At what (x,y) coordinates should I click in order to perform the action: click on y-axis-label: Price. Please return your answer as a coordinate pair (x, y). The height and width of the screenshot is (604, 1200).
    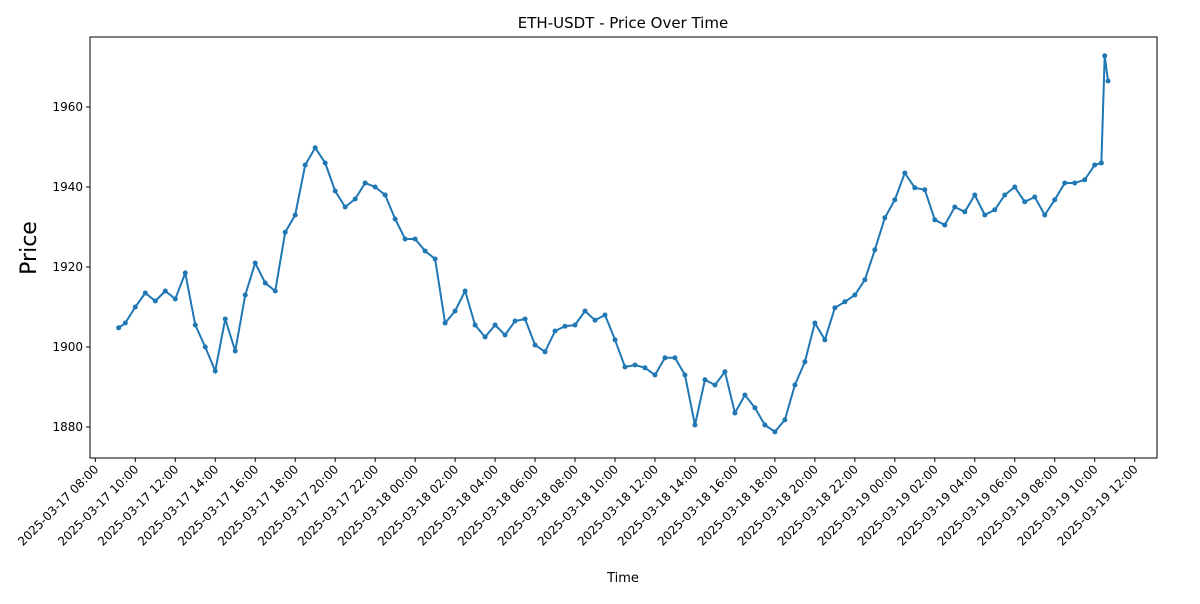
    Looking at the image, I should click on (29, 248).